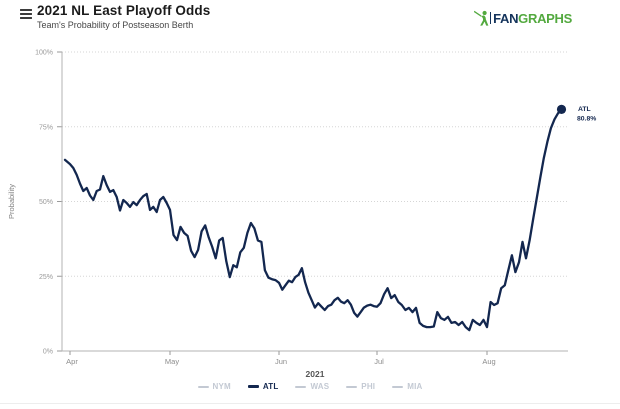 The width and height of the screenshot is (620, 409). What do you see at coordinates (221, 386) in the screenshot?
I see `legend-label: NYM` at bounding box center [221, 386].